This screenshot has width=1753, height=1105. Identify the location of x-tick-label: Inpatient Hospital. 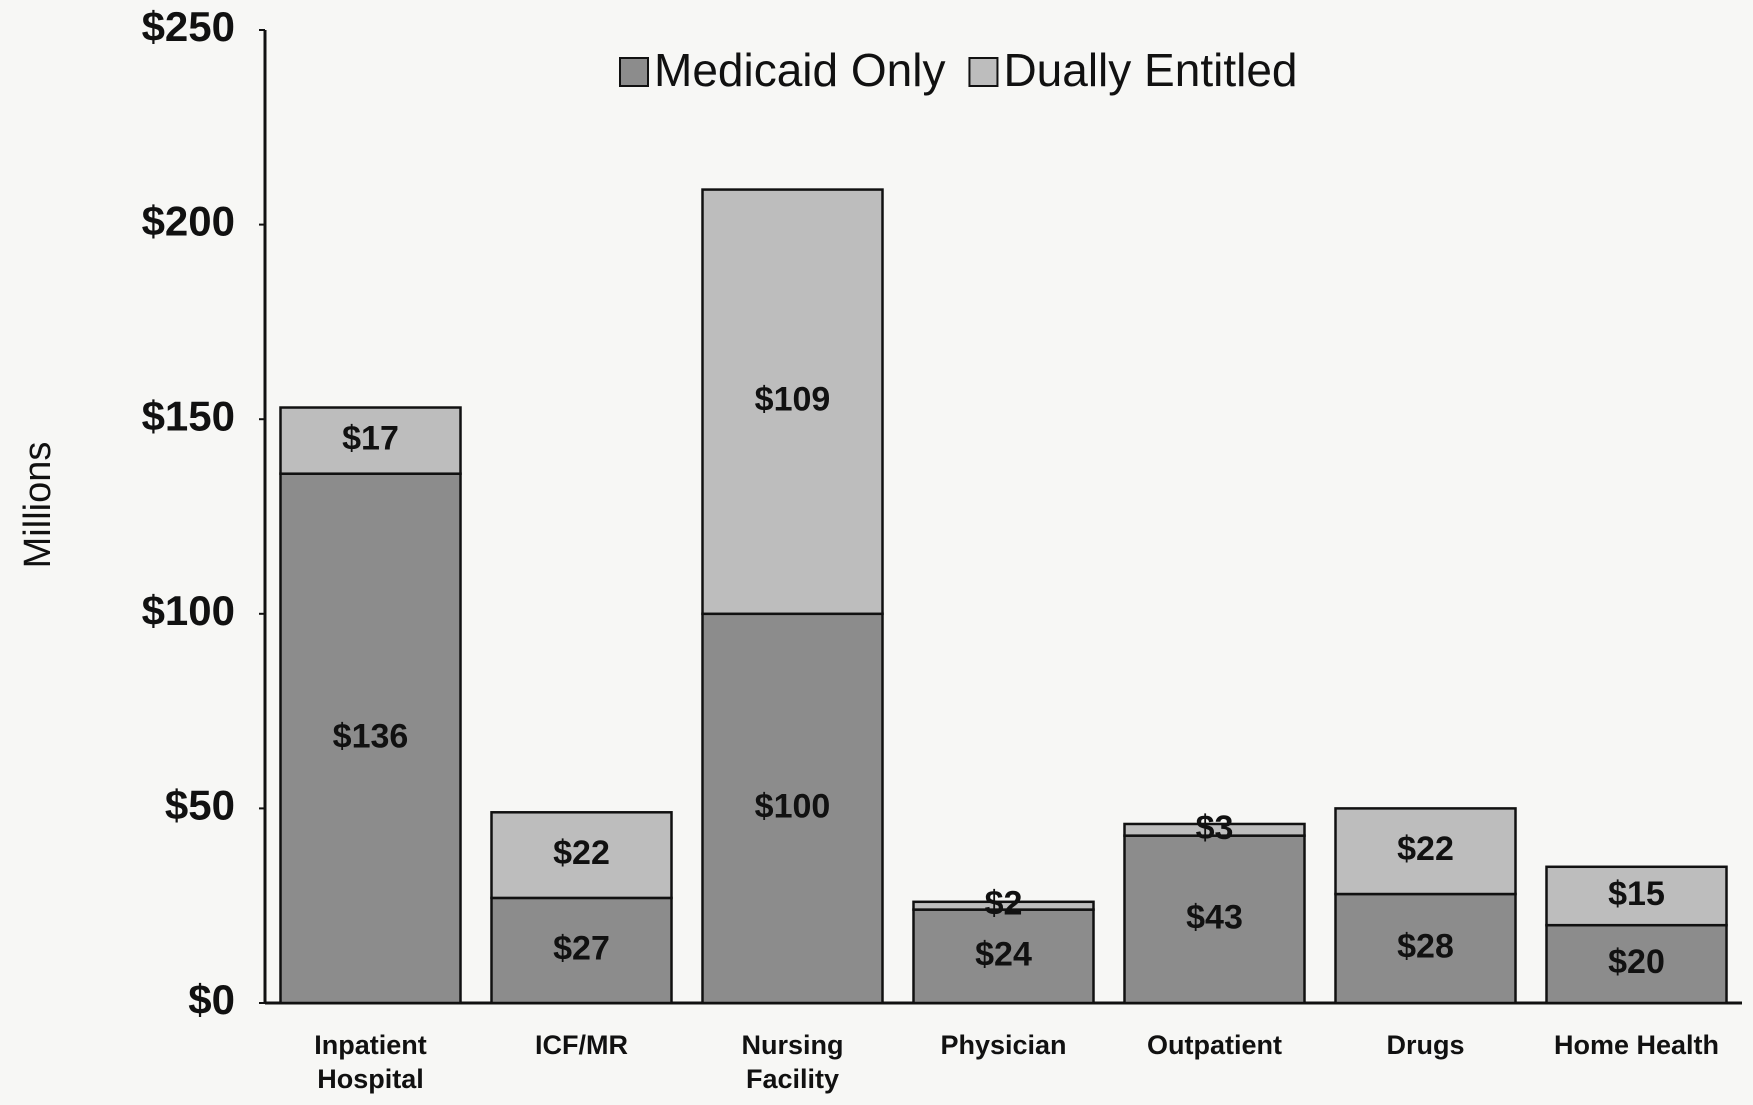
(370, 1062).